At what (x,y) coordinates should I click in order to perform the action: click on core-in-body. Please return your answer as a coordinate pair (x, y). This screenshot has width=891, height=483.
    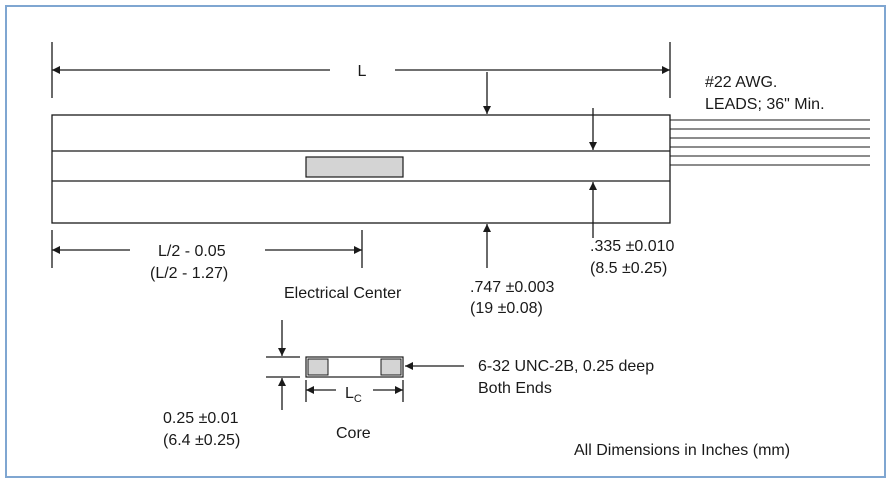
    Looking at the image, I should click on (354, 167).